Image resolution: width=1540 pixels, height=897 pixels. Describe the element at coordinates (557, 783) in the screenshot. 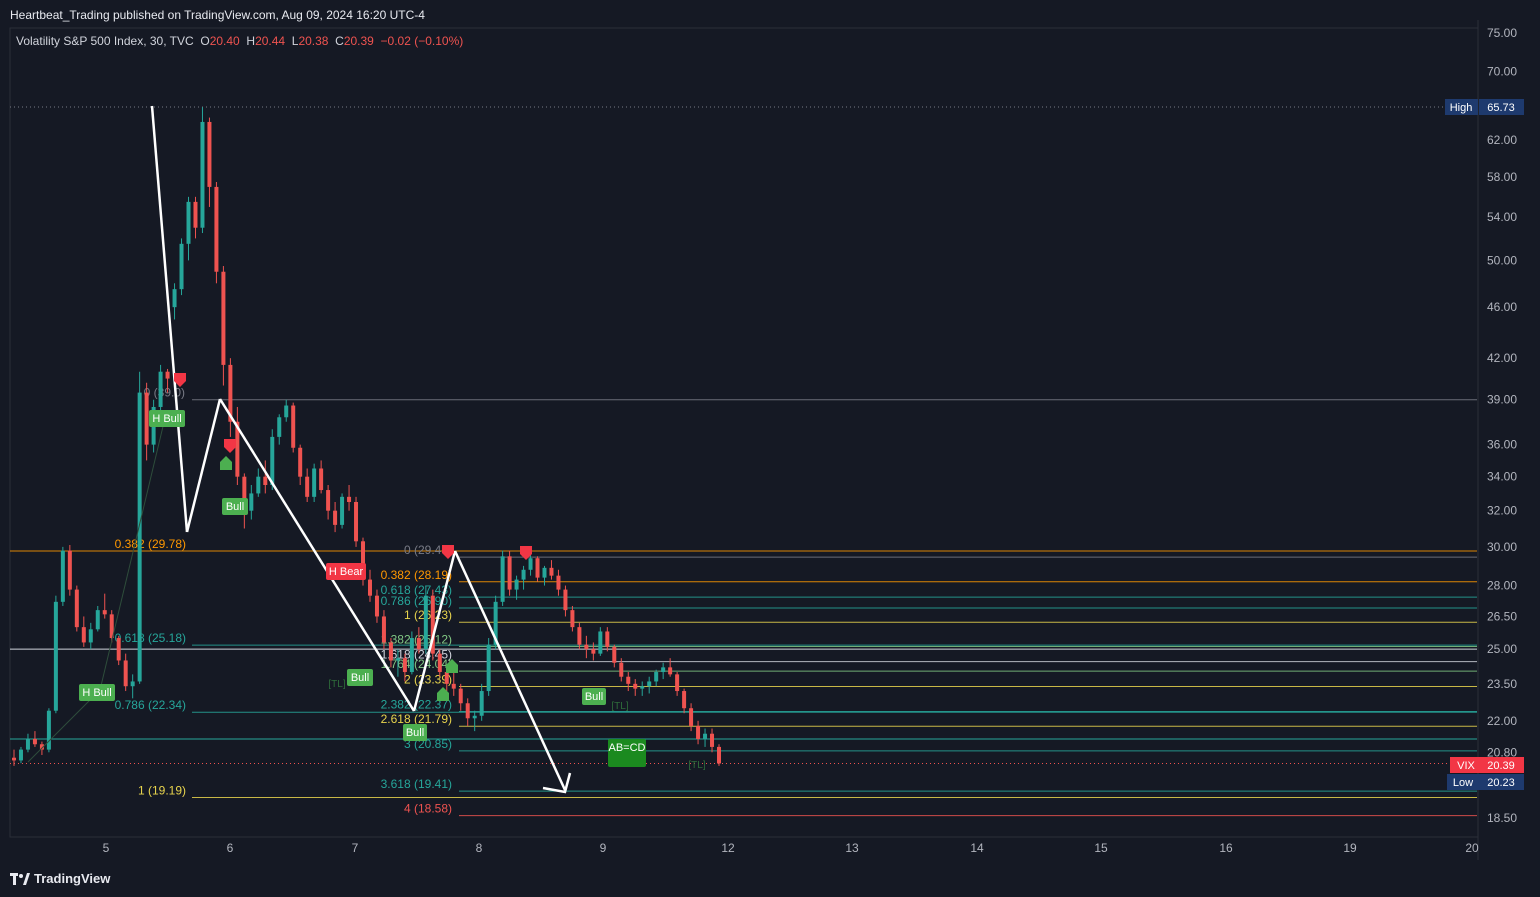

I see `projection-arrowhead` at that location.